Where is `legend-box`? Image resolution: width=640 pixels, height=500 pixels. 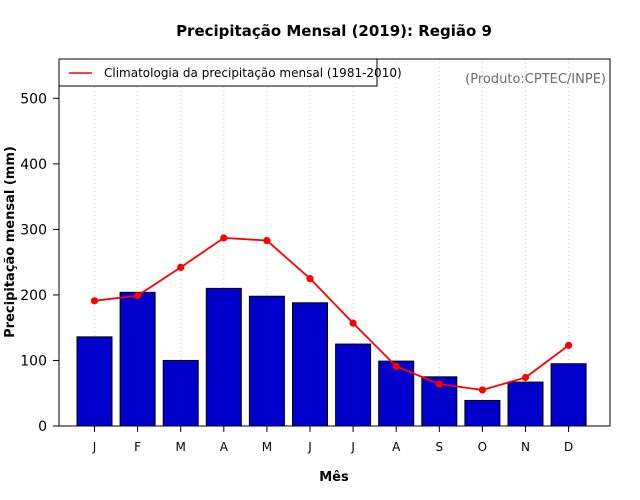 legend-box is located at coordinates (218, 72).